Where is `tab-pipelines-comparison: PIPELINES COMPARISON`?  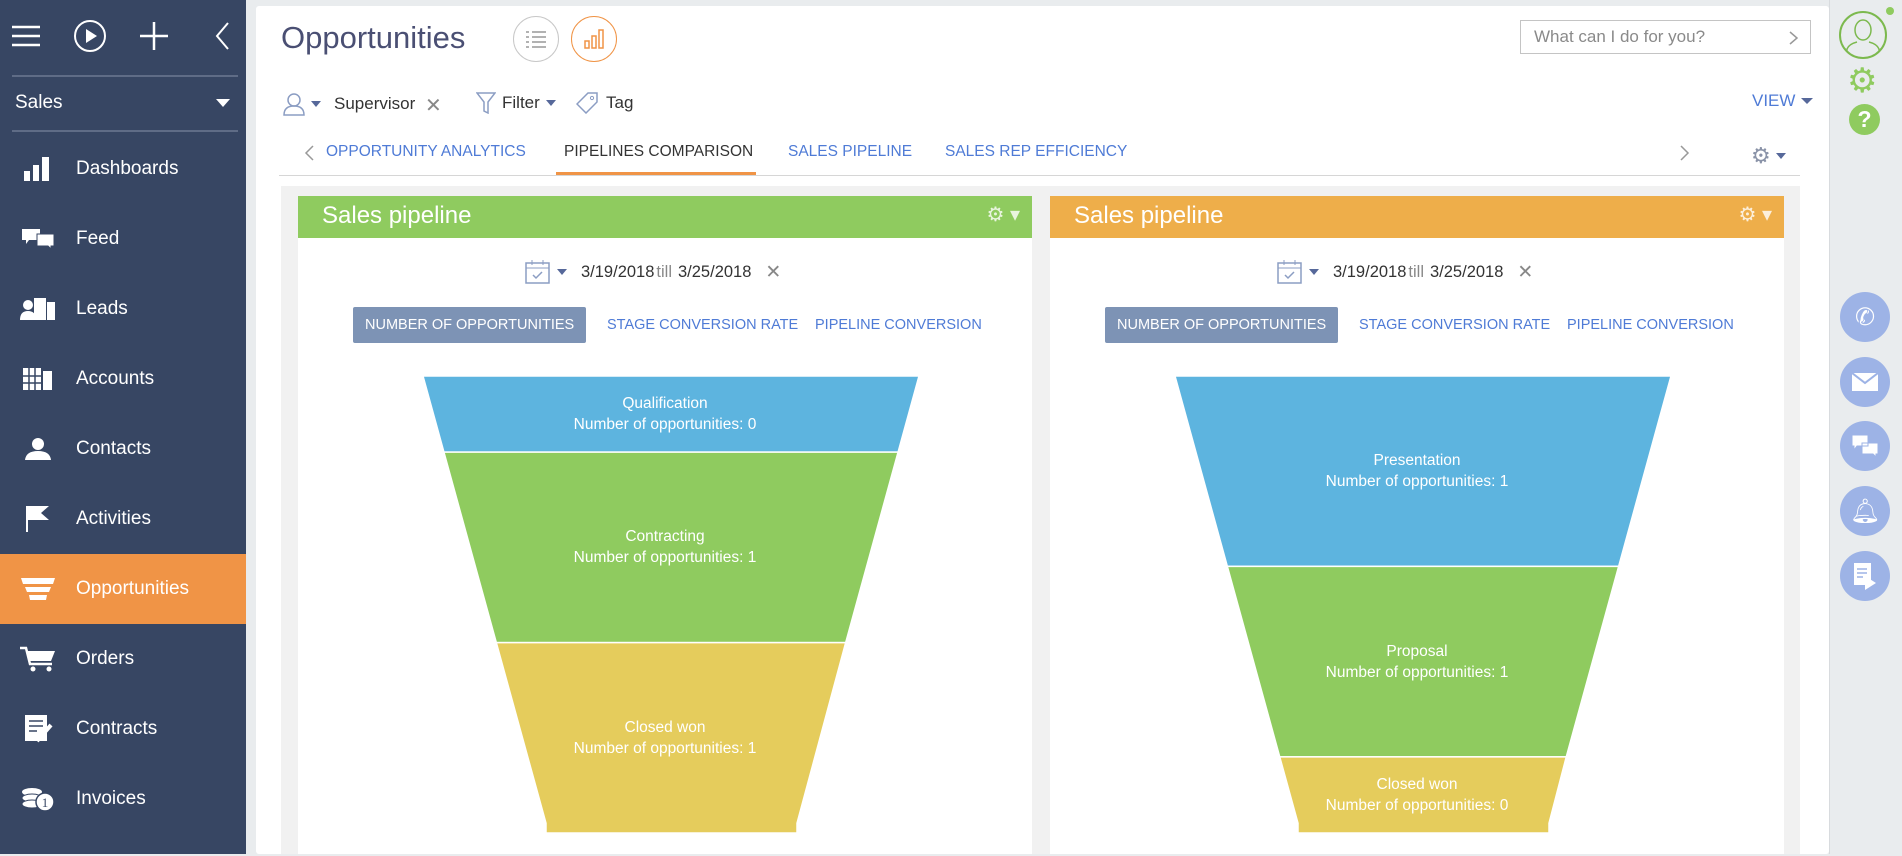 tab-pipelines-comparison: PIPELINES COMPARISON is located at coordinates (659, 151).